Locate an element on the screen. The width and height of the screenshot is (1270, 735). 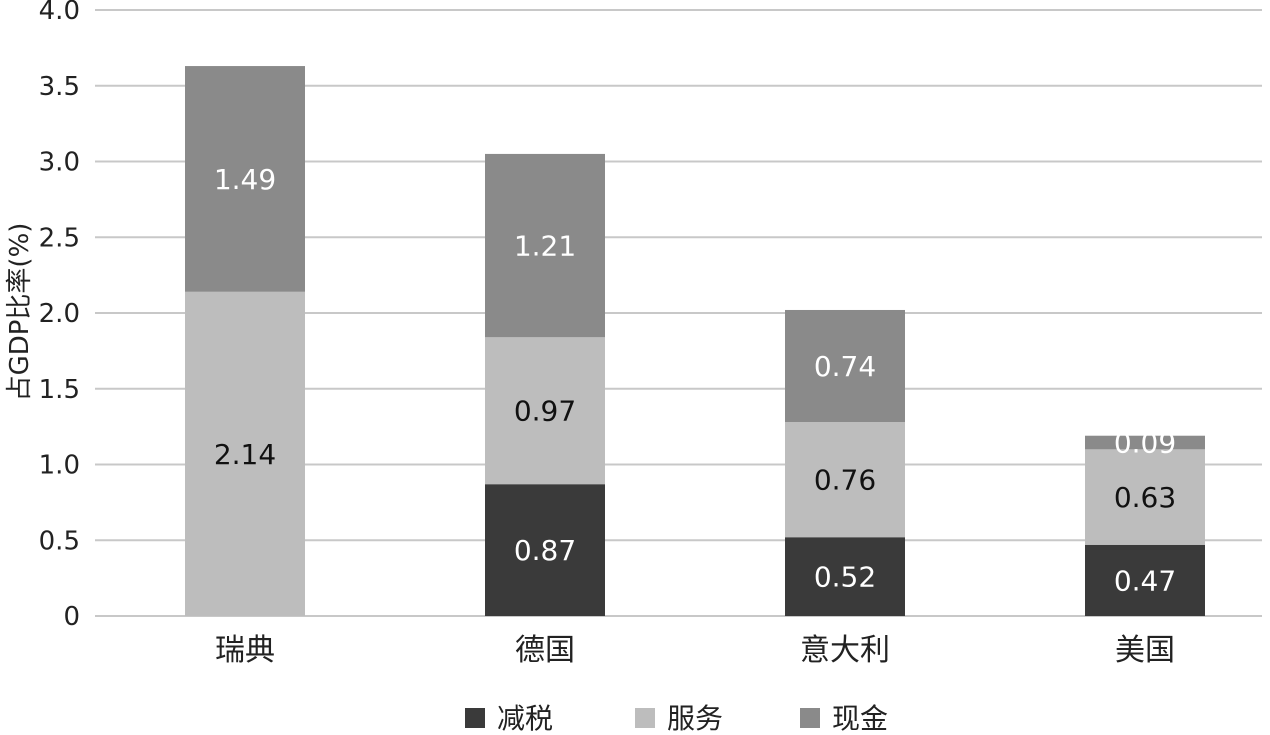
data-label: 0.47 is located at coordinates (1145, 580).